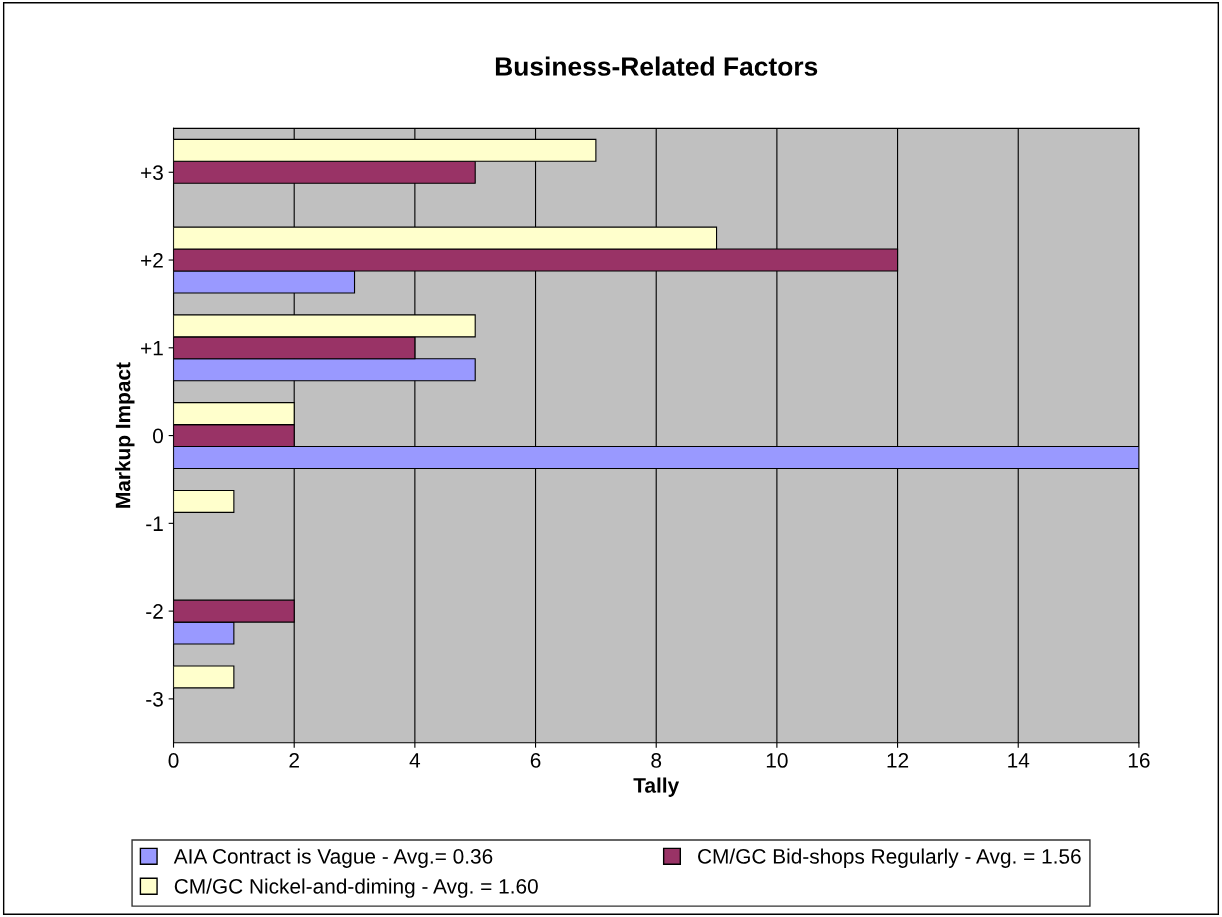 Image resolution: width=1222 pixels, height=917 pixels. Describe the element at coordinates (356, 888) in the screenshot. I see `legend-label: CM/GC Nickel-and-diming - Avg. = 1.60` at that location.